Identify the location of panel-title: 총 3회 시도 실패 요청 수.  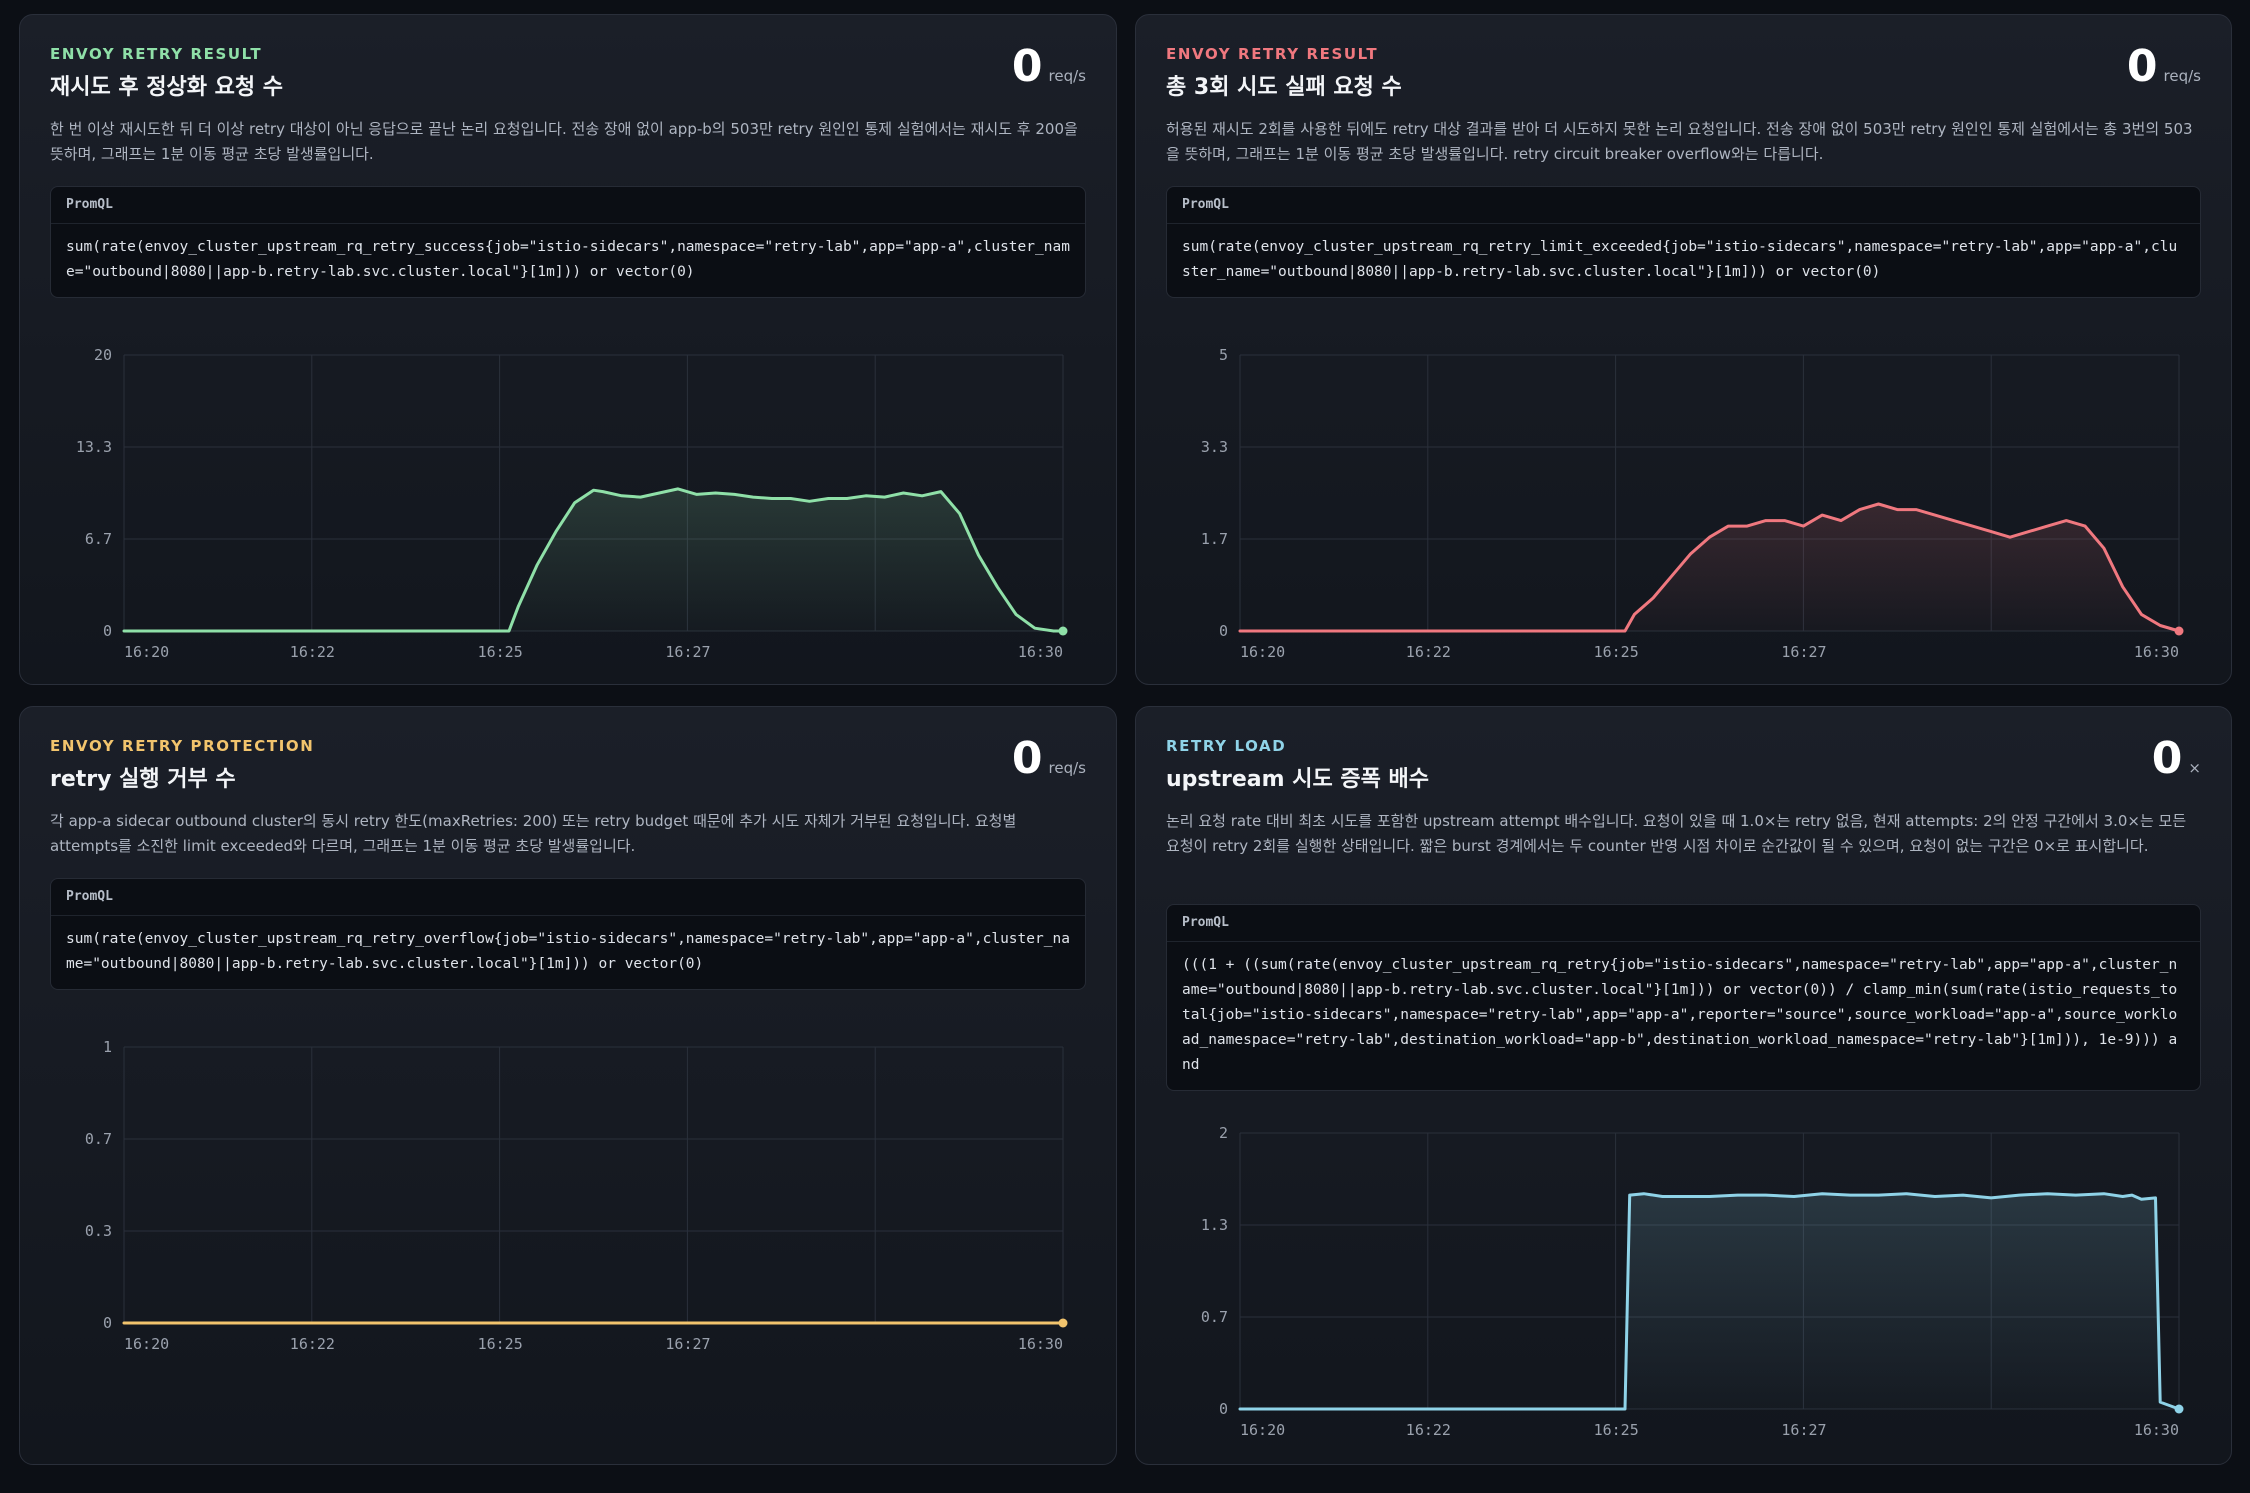
(1284, 87).